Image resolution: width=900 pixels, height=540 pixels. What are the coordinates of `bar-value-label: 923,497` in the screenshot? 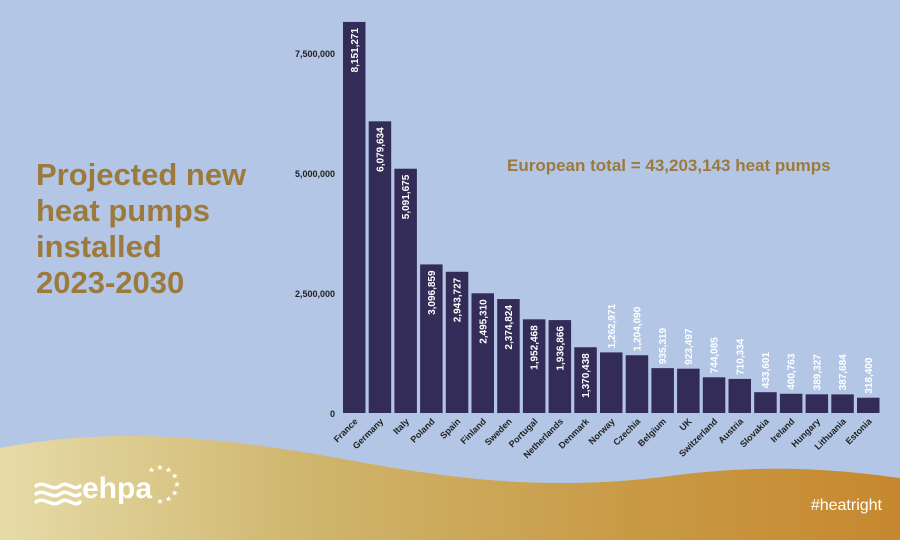 It's located at (689, 346).